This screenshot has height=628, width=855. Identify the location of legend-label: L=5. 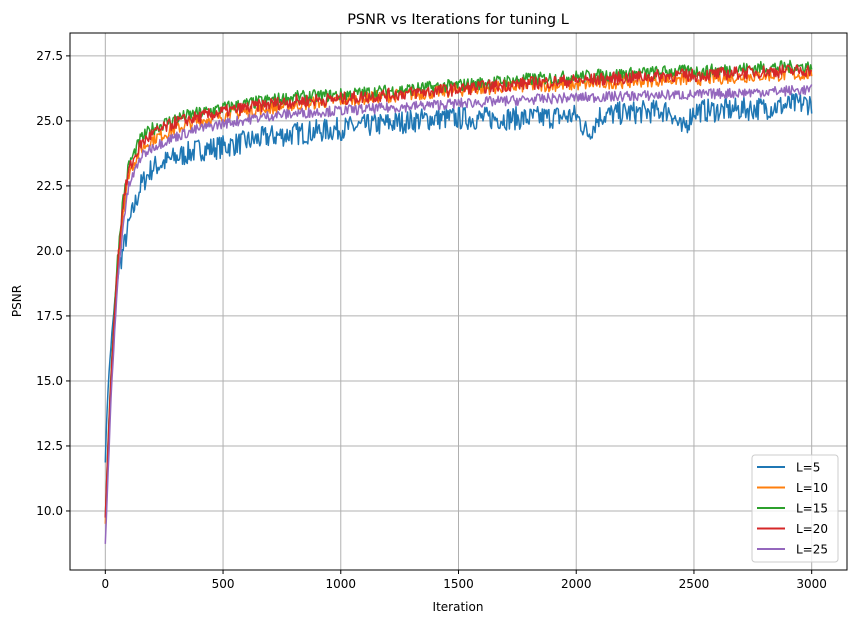
(808, 468).